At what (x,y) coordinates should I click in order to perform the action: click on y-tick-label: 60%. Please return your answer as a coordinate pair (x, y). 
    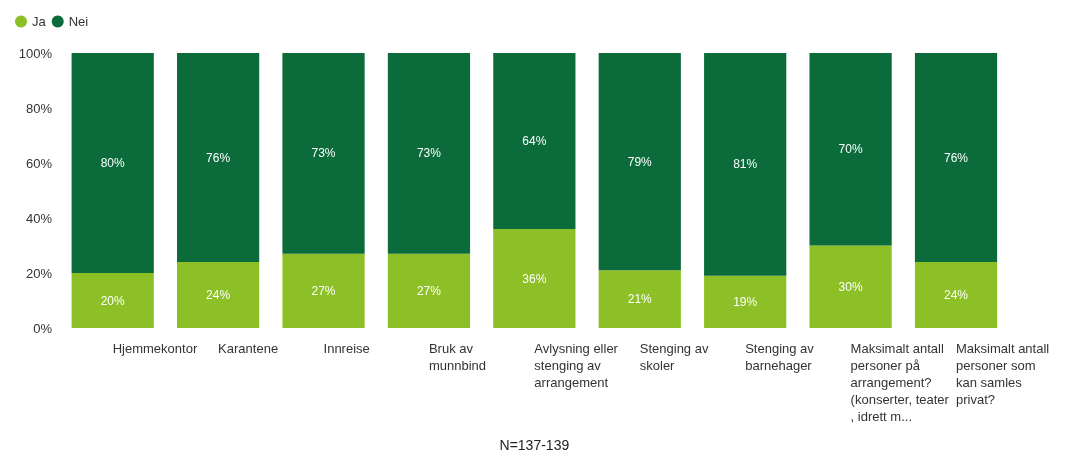
    Looking at the image, I should click on (39, 163).